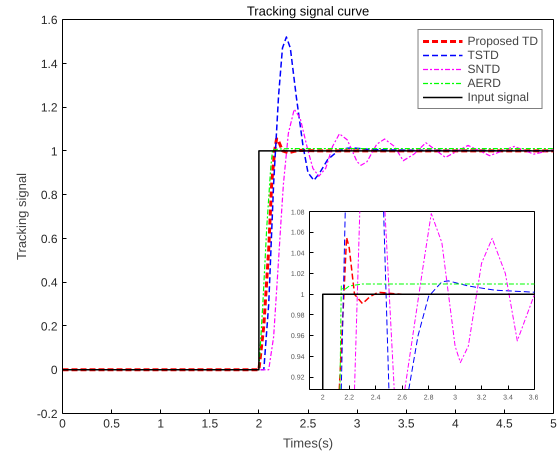  Describe the element at coordinates (259, 423) in the screenshot. I see `x-tick-label: 2` at that location.